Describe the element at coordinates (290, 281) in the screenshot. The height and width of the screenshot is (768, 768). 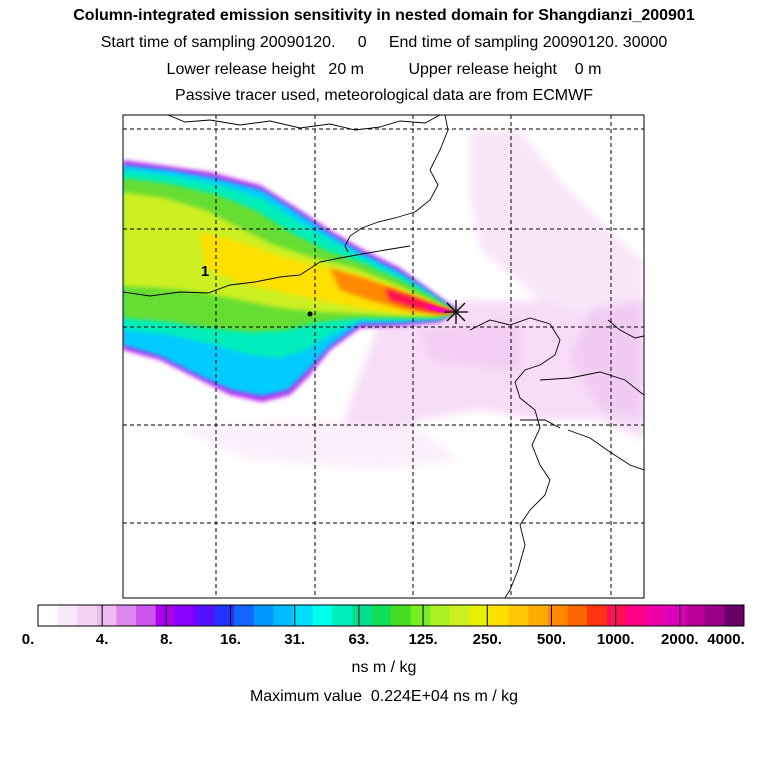
I see `plume-field` at that location.